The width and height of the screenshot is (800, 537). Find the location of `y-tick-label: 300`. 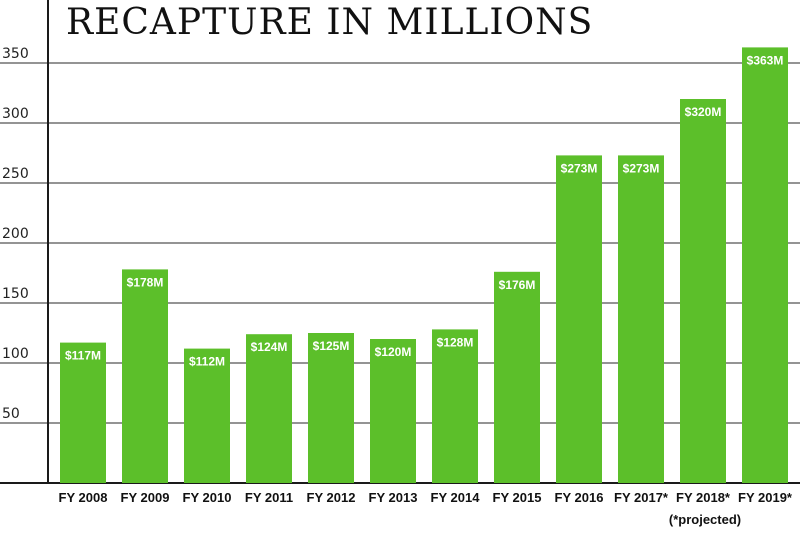

y-tick-label: 300 is located at coordinates (15, 114).